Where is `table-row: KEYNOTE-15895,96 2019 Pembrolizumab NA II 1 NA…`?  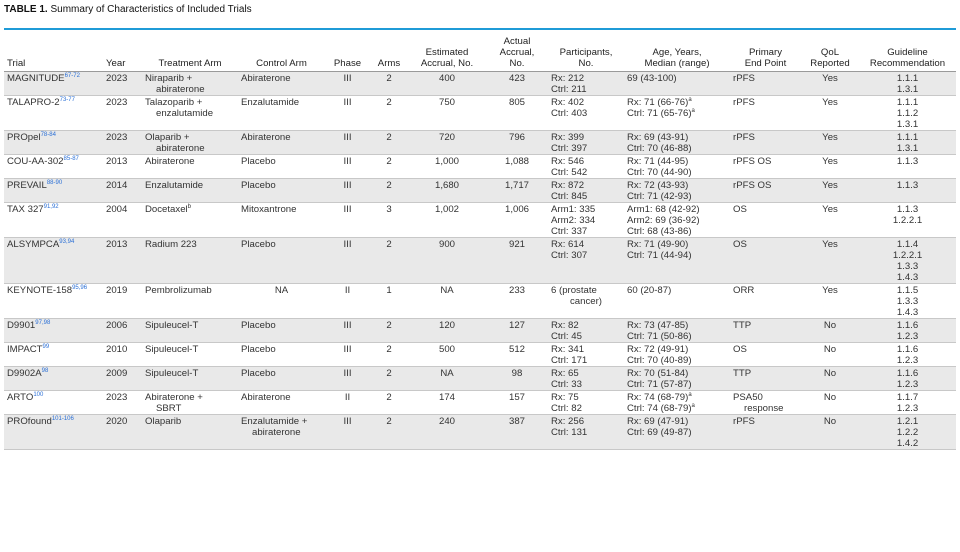 table-row: KEYNOTE-15895,96 2019 Pembrolizumab NA II 1 NA… is located at coordinates (480, 301).